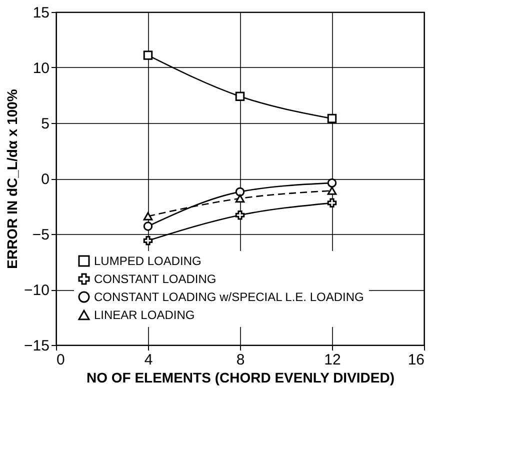 The image size is (522, 459). Describe the element at coordinates (12, 178) in the screenshot. I see `y-axis-title: ERROR IN dC_L/dα x 100%` at that location.